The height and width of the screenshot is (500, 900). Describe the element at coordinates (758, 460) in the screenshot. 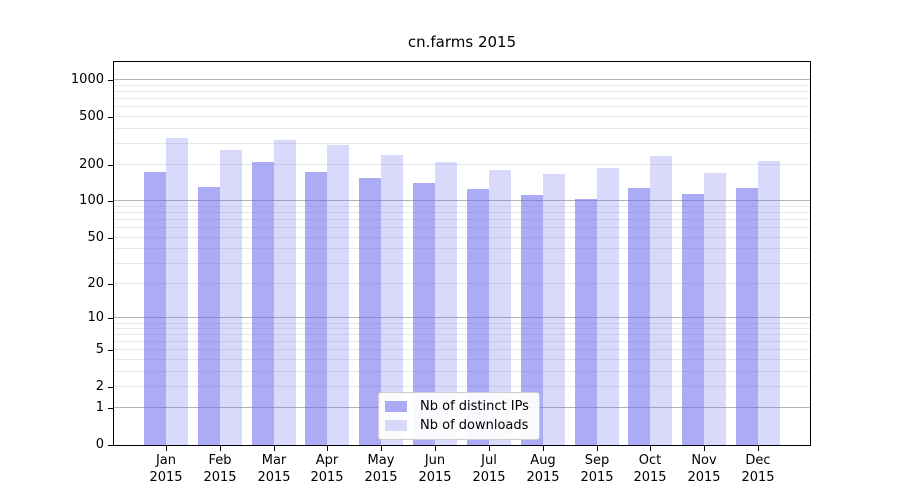

I see `x-tick-month: Dec` at that location.